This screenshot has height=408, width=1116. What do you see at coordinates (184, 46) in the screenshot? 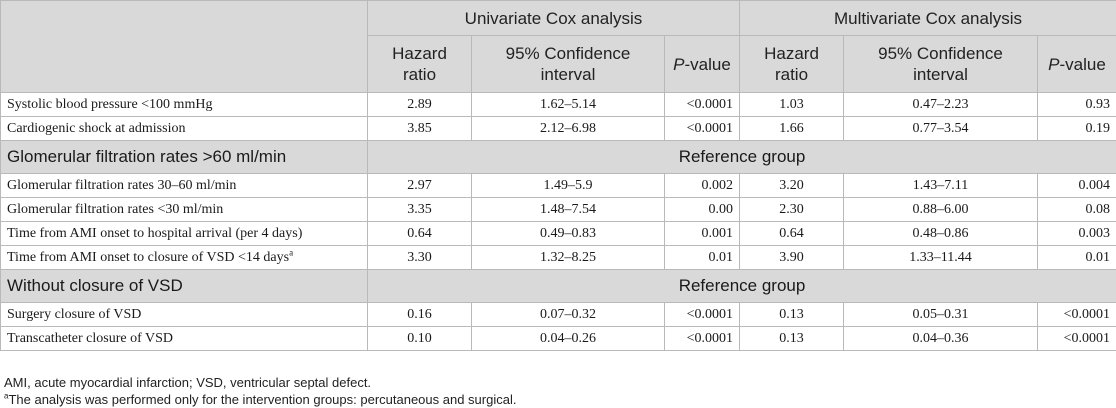
I see `variable-header-empty` at bounding box center [184, 46].